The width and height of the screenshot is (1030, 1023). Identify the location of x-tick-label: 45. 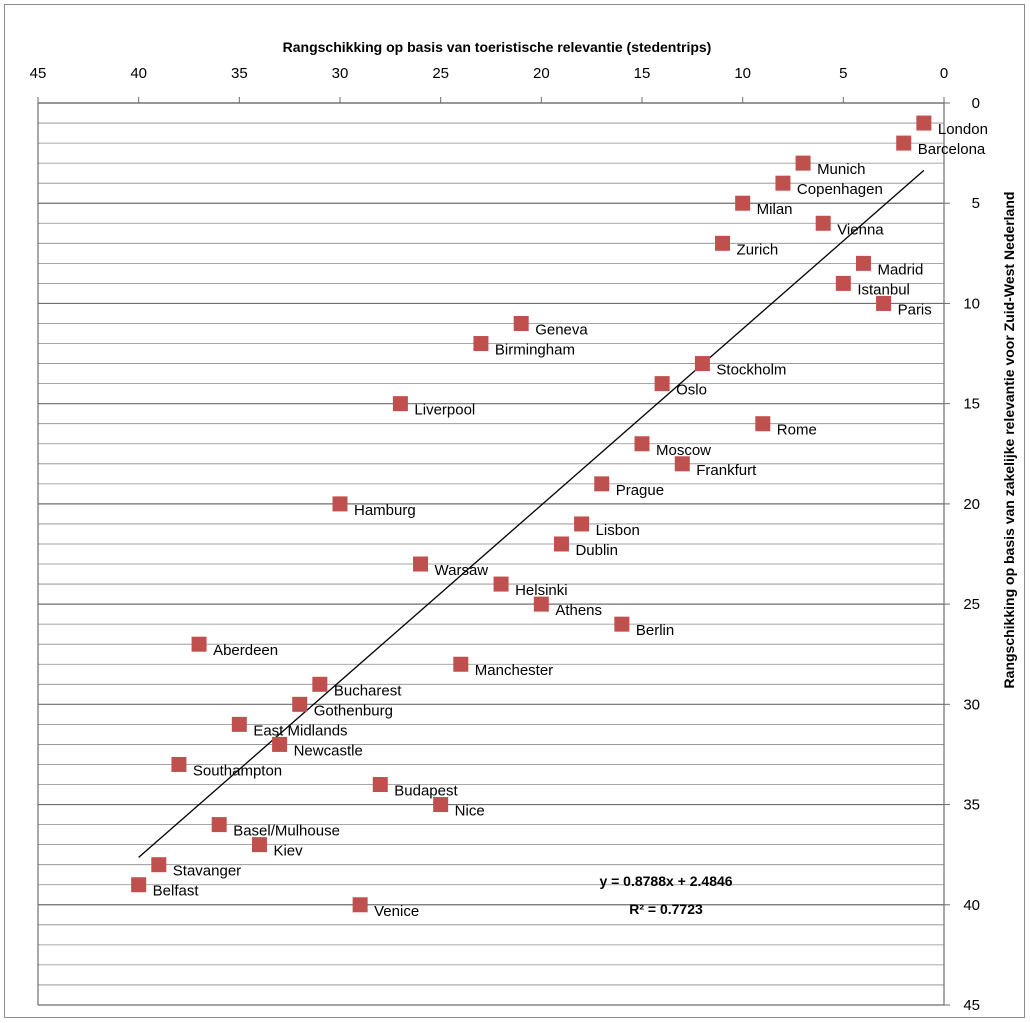
(38, 73).